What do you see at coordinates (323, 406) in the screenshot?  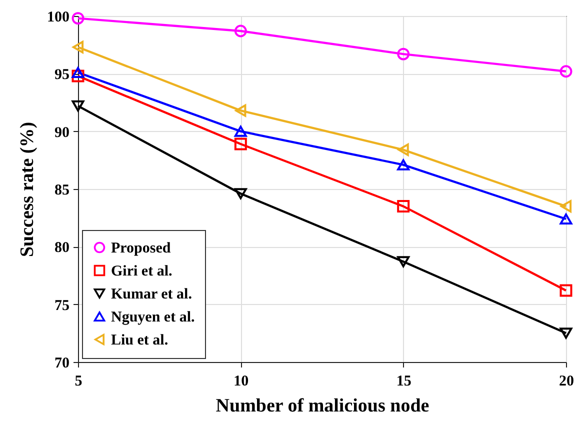 I see `x-axis-title: Number of malicious node` at bounding box center [323, 406].